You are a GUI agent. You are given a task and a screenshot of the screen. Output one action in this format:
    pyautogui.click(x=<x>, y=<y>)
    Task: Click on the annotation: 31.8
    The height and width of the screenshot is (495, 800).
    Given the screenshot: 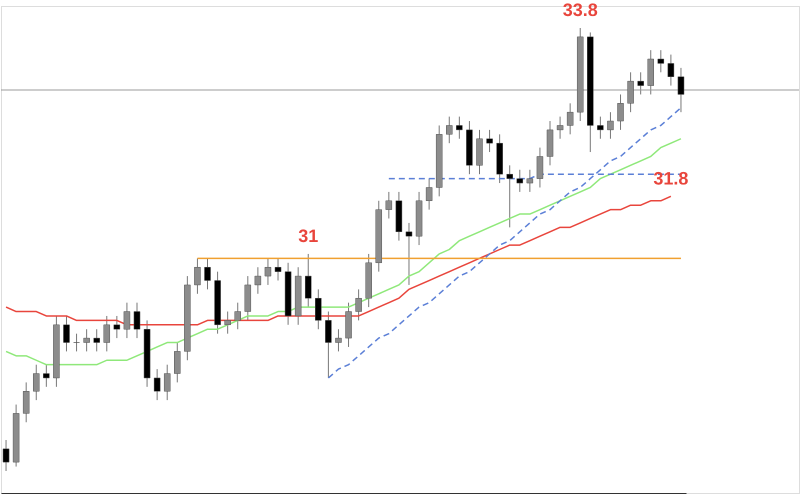 What is the action you would take?
    pyautogui.click(x=670, y=178)
    